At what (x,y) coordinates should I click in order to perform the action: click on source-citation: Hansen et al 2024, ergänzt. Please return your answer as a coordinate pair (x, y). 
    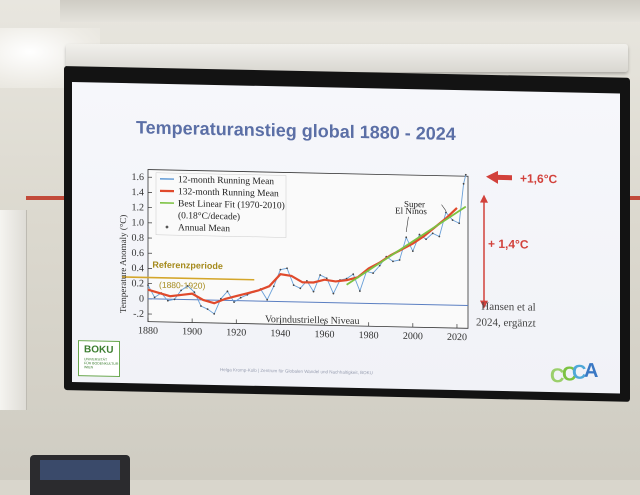
    Looking at the image, I should click on (506, 314).